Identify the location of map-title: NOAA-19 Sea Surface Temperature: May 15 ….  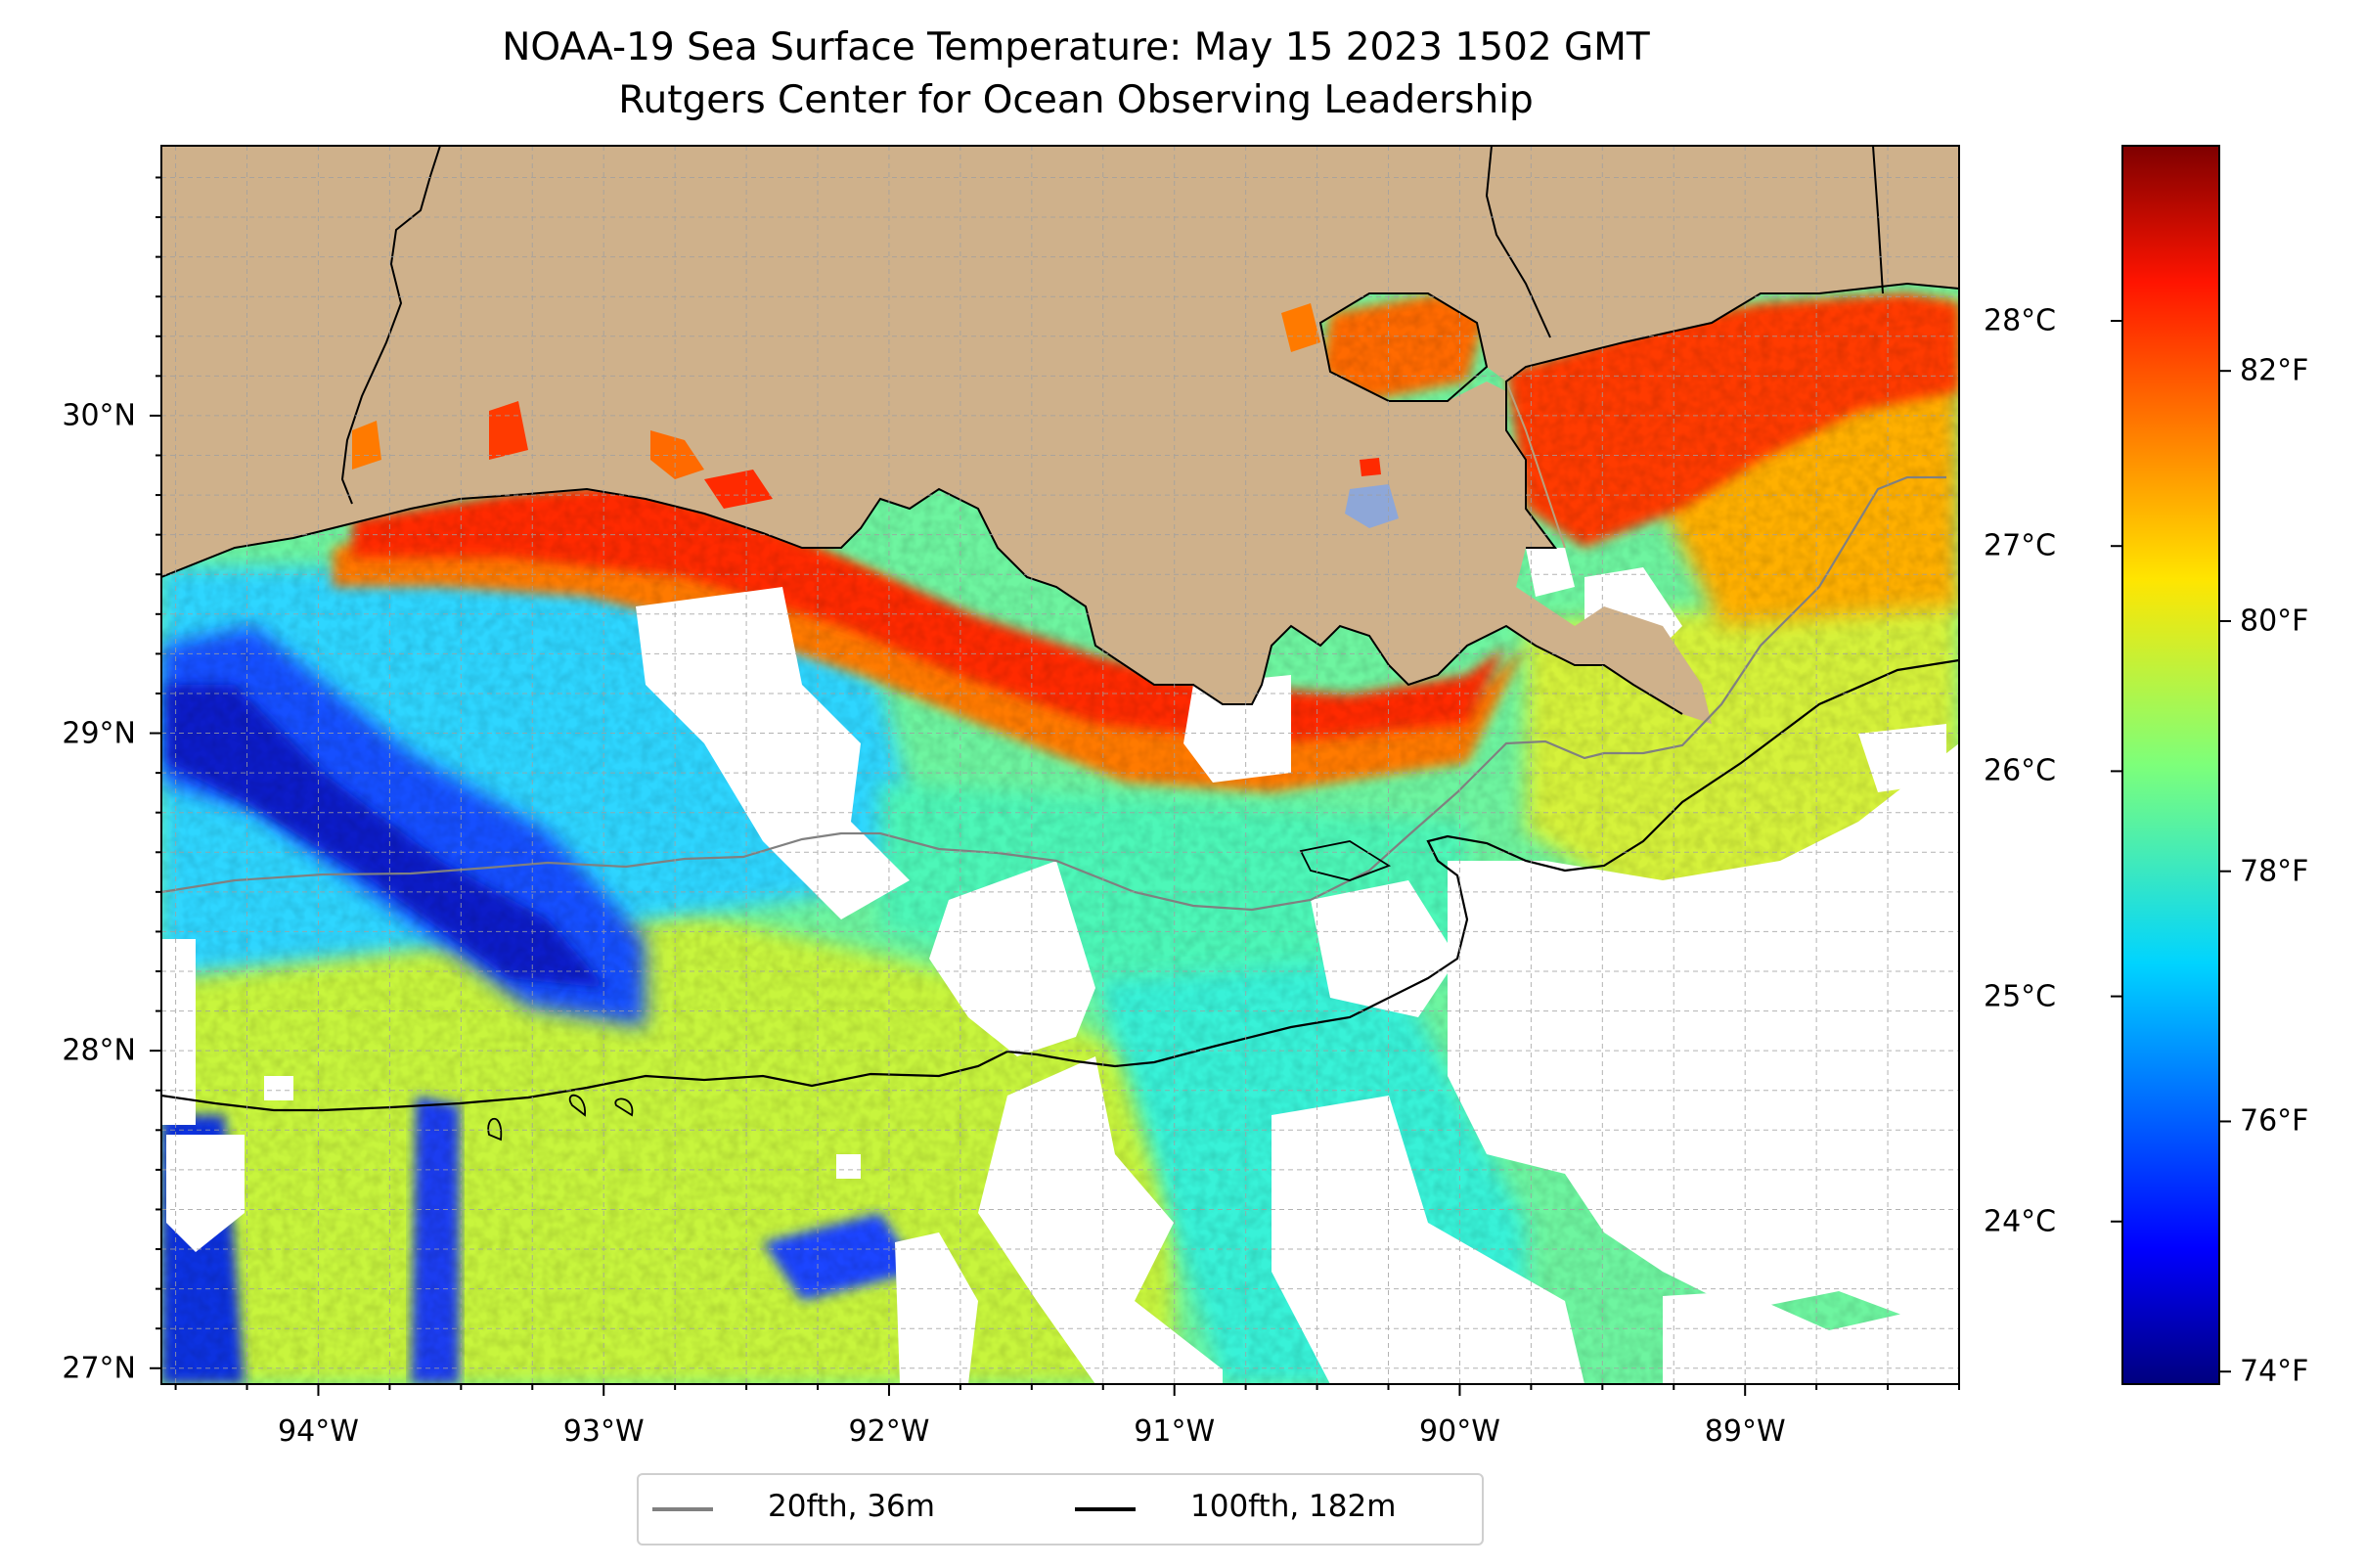
(1076, 47).